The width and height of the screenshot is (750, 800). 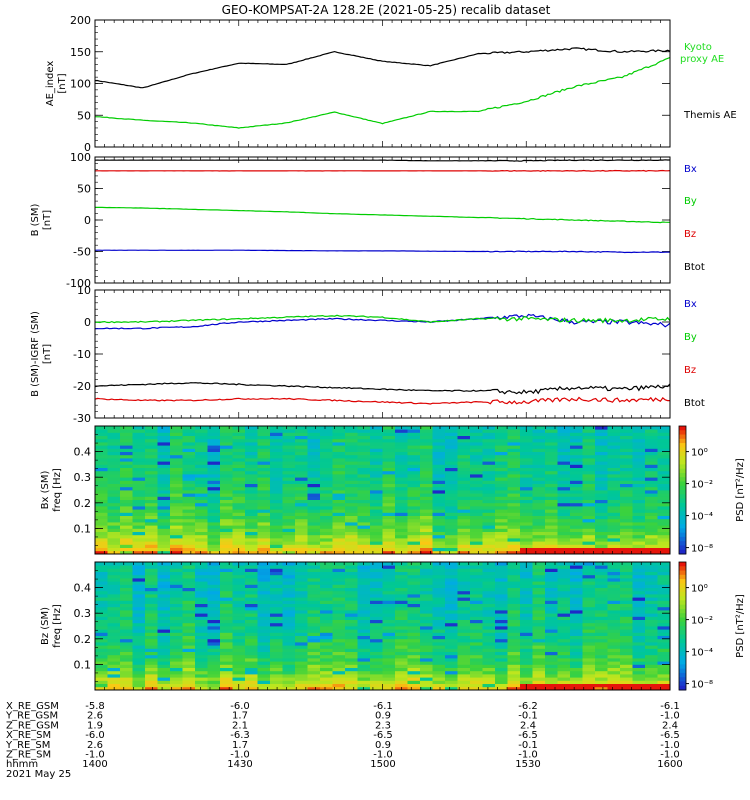 I want to click on orbit-value: -1.0, so click(x=670, y=745).